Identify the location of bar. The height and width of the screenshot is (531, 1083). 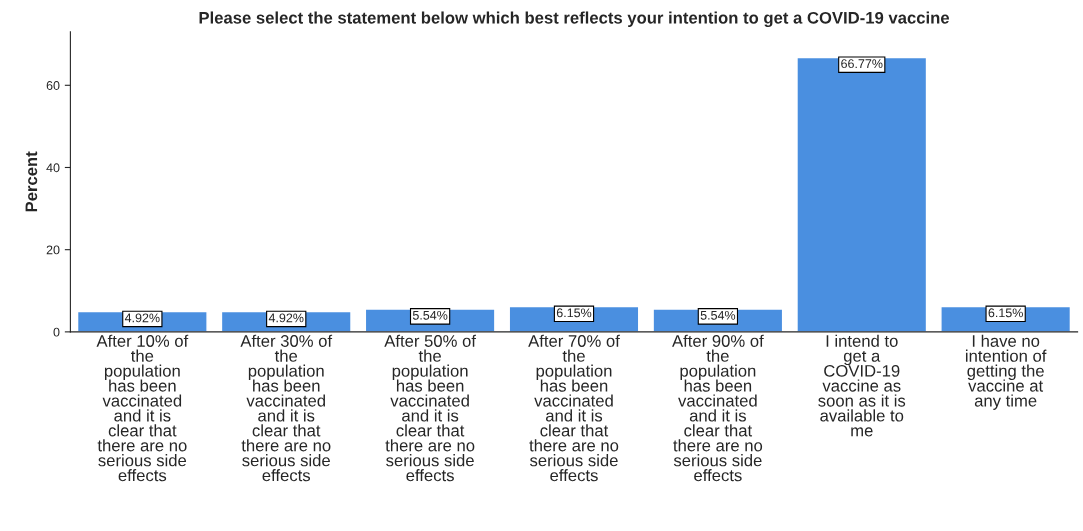
(862, 194).